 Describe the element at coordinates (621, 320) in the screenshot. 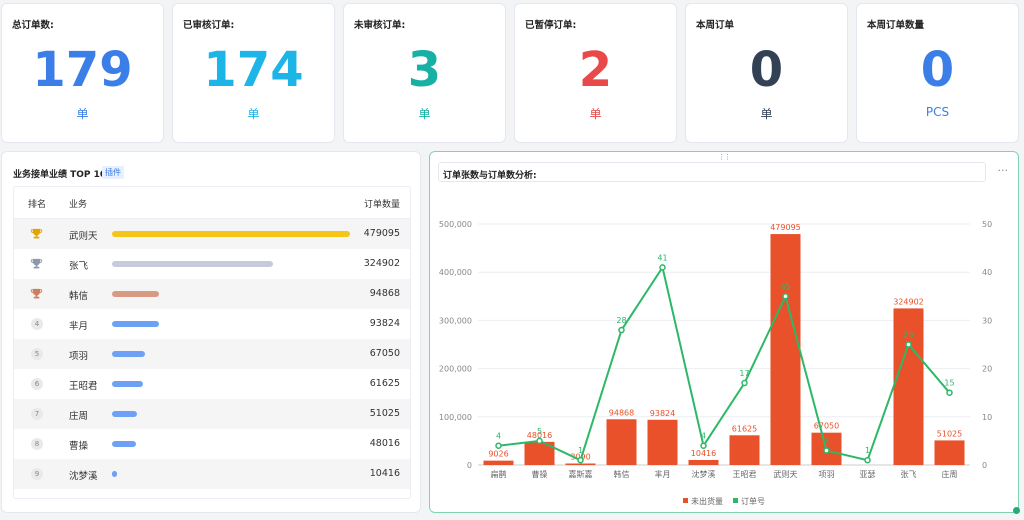

I see `line-label: 28` at that location.